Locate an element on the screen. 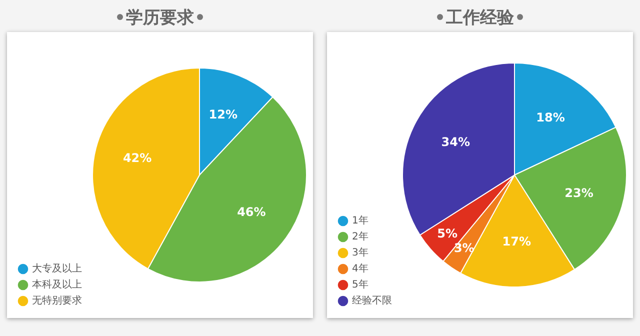 The width and height of the screenshot is (640, 336). legend-label: 4年 is located at coordinates (360, 268).